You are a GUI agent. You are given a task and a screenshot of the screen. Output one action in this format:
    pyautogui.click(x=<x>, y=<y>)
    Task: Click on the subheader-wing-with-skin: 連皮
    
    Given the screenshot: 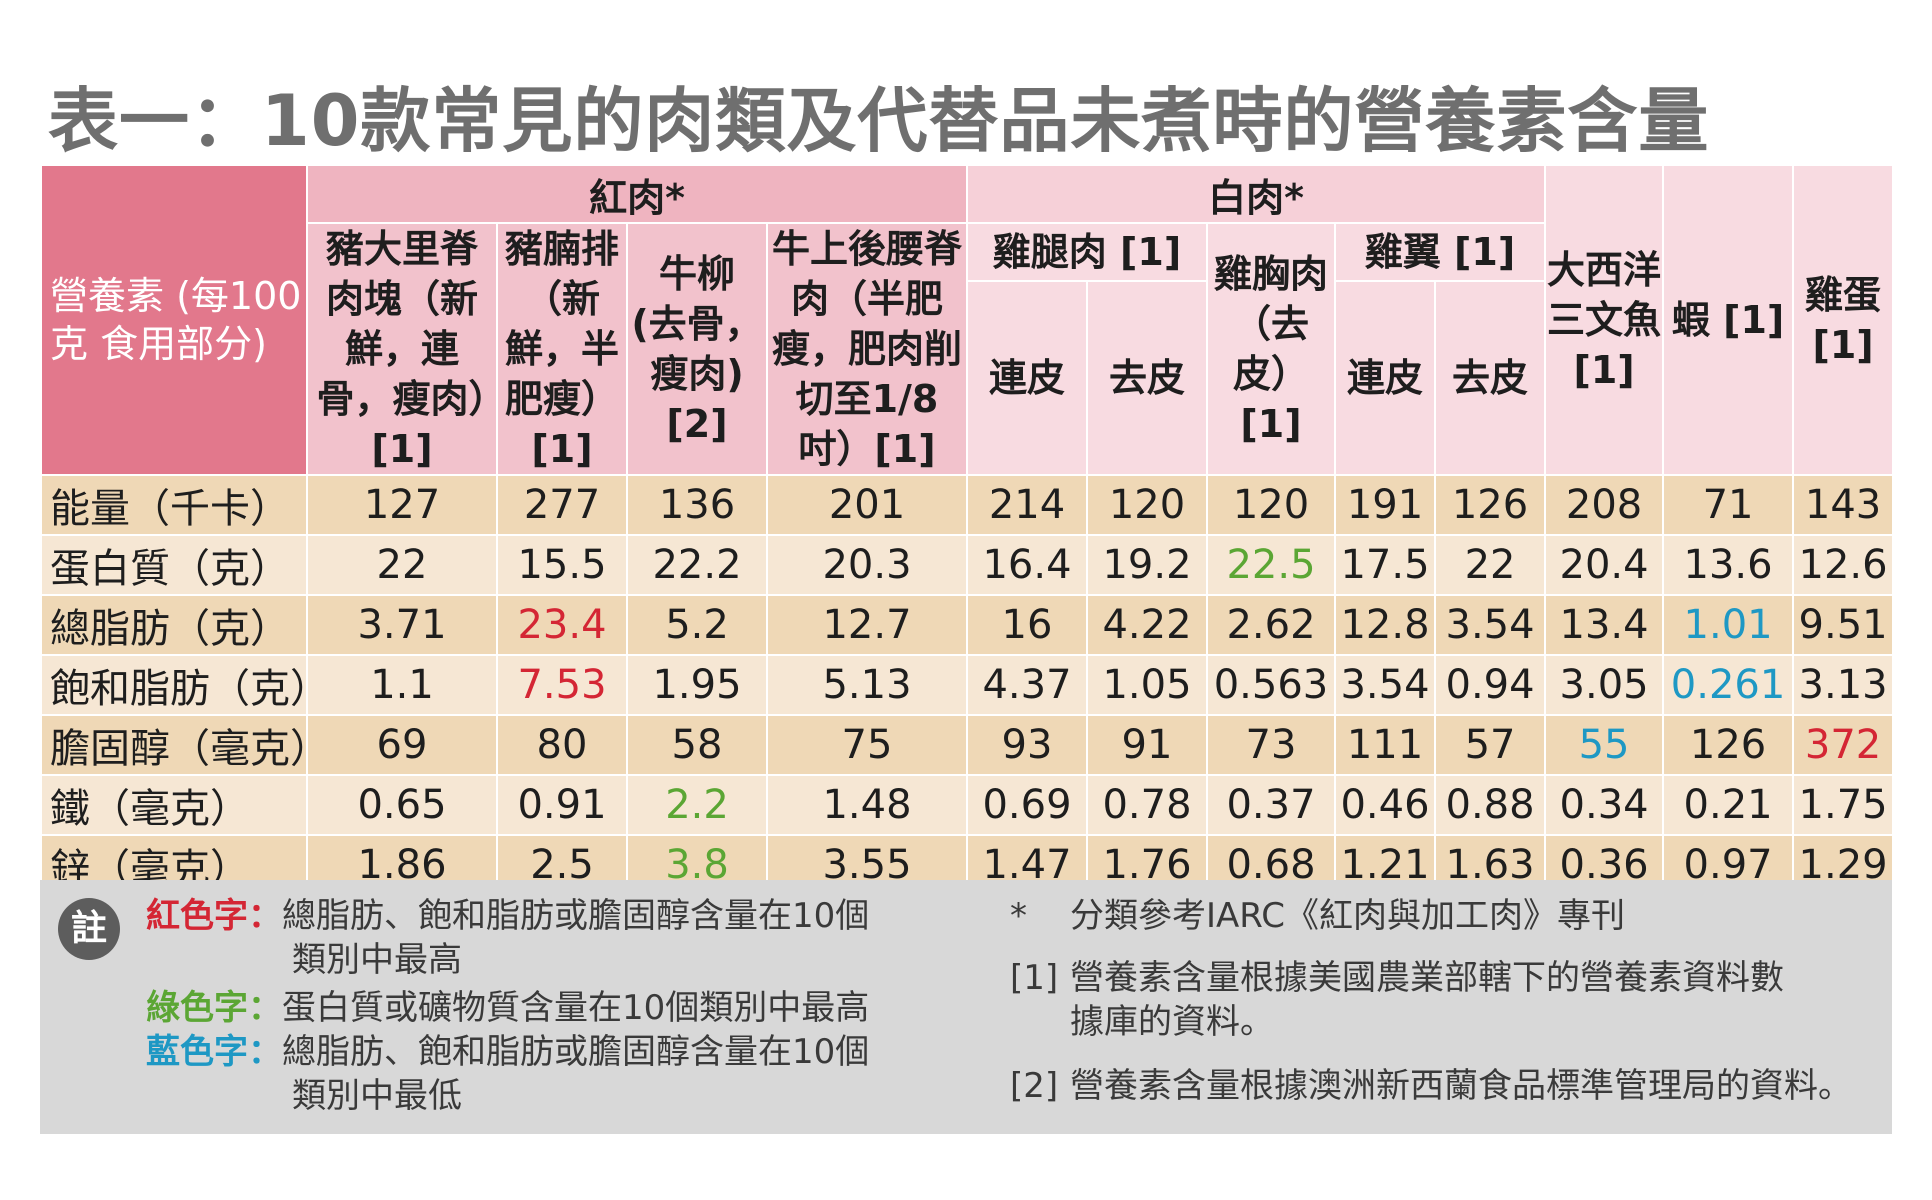 What is the action you would take?
    pyautogui.click(x=1385, y=378)
    